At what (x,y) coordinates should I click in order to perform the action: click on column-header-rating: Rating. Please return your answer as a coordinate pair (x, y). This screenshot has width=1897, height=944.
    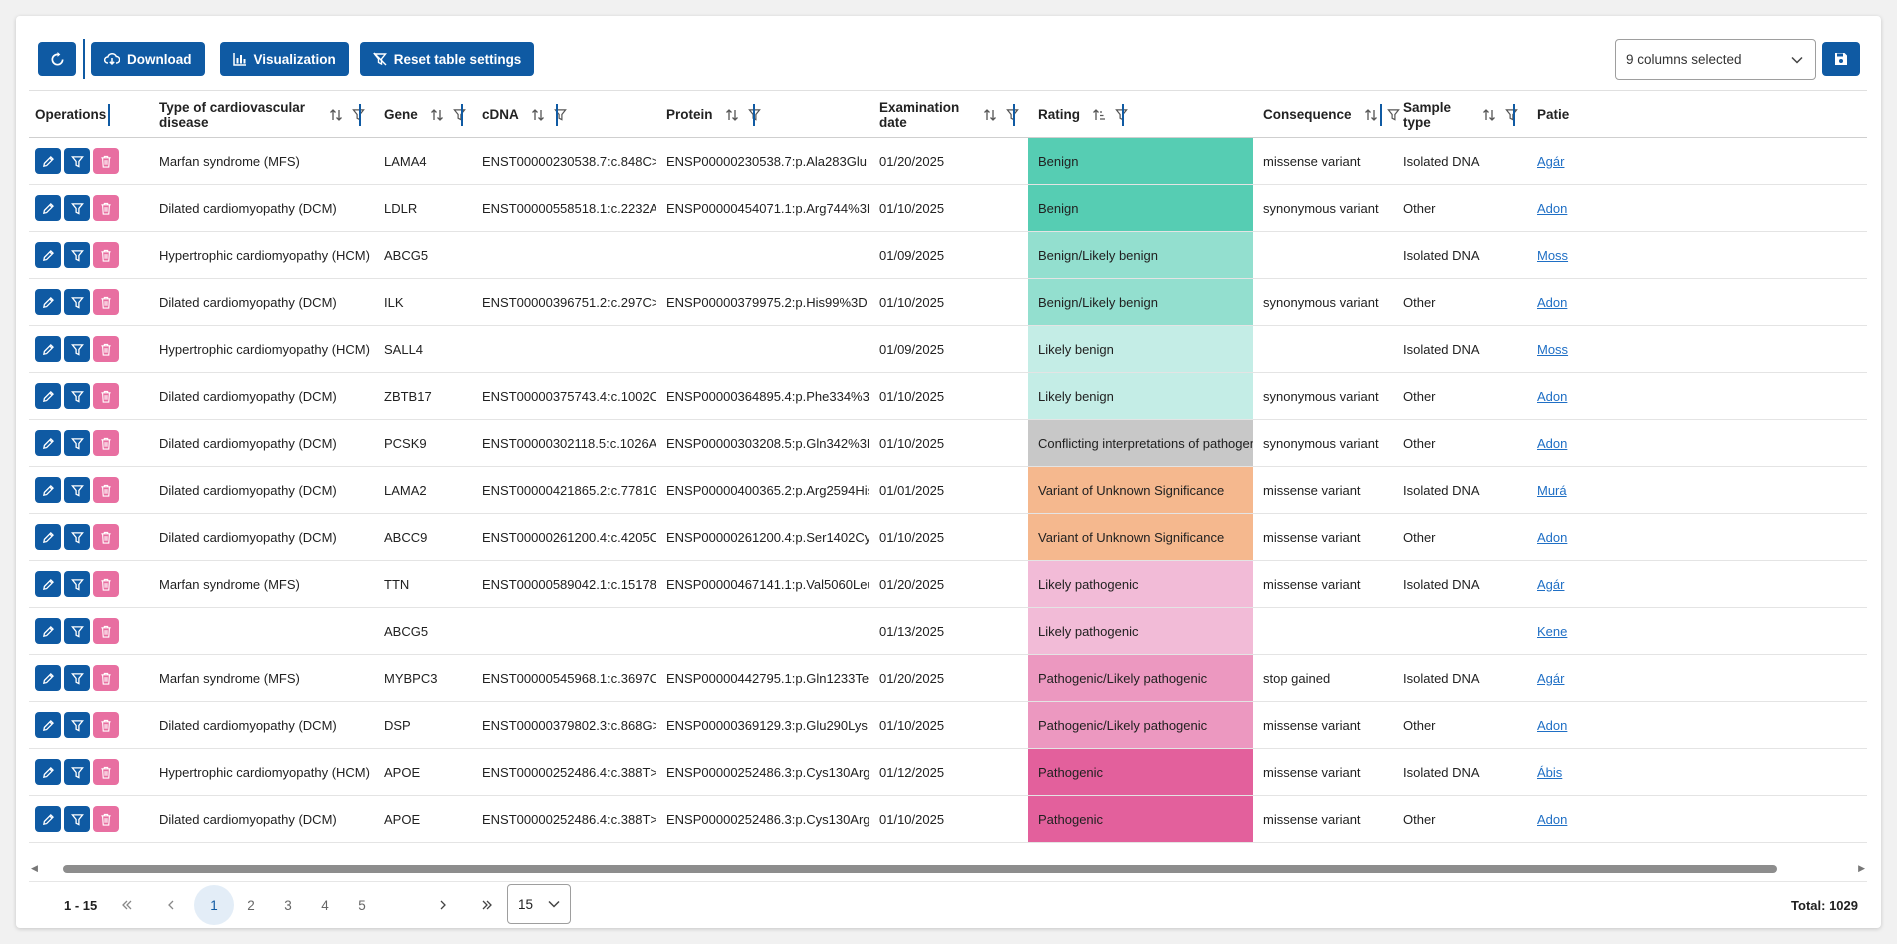
    Looking at the image, I should click on (1140, 114).